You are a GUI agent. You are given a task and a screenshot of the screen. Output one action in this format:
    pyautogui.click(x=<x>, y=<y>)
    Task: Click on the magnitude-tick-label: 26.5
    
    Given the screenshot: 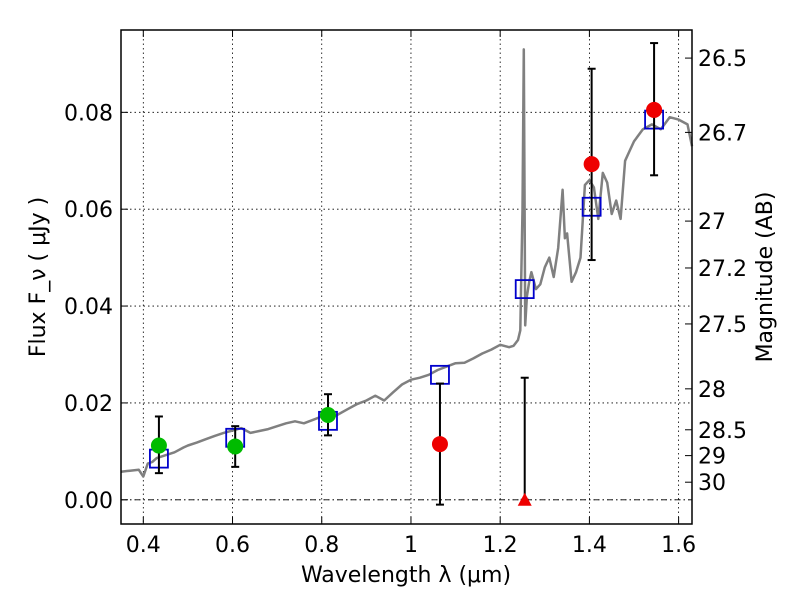 What is the action you would take?
    pyautogui.click(x=722, y=59)
    